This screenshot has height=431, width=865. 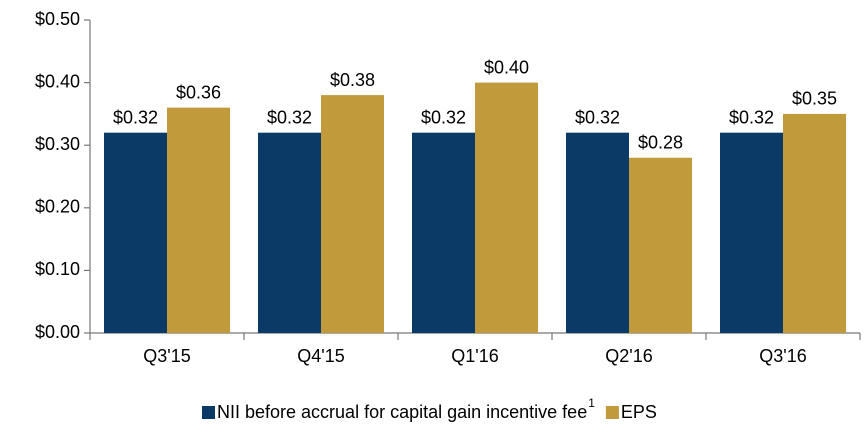 What do you see at coordinates (57, 207) in the screenshot?
I see `y-tick-label: $0.20` at bounding box center [57, 207].